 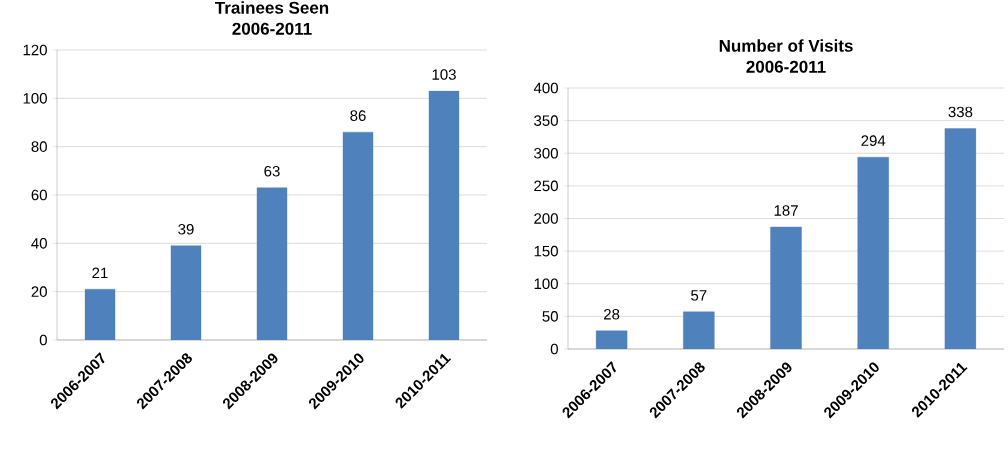 What do you see at coordinates (546, 153) in the screenshot?
I see `y-tick-label: 300` at bounding box center [546, 153].